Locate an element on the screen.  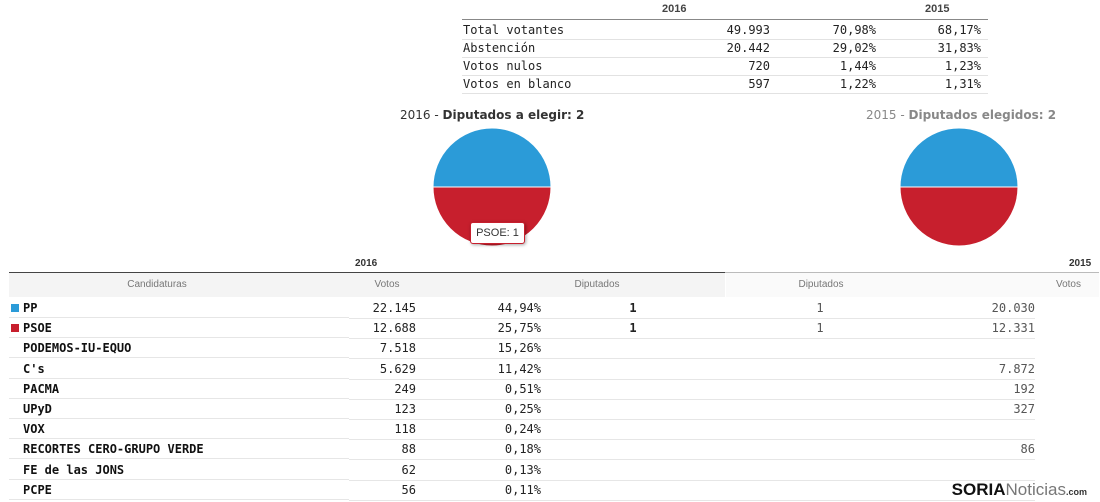
summary-label: Total votantes is located at coordinates (514, 30).